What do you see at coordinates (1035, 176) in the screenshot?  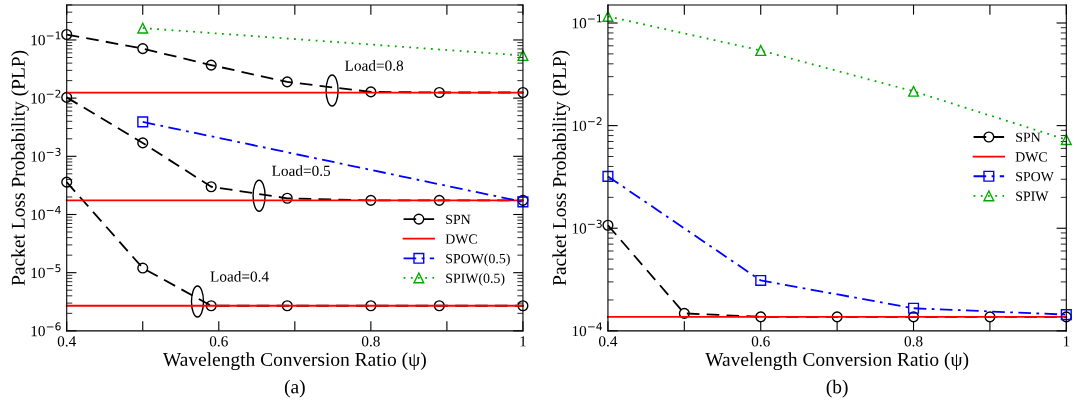 I see `legend-label: SPOW` at bounding box center [1035, 176].